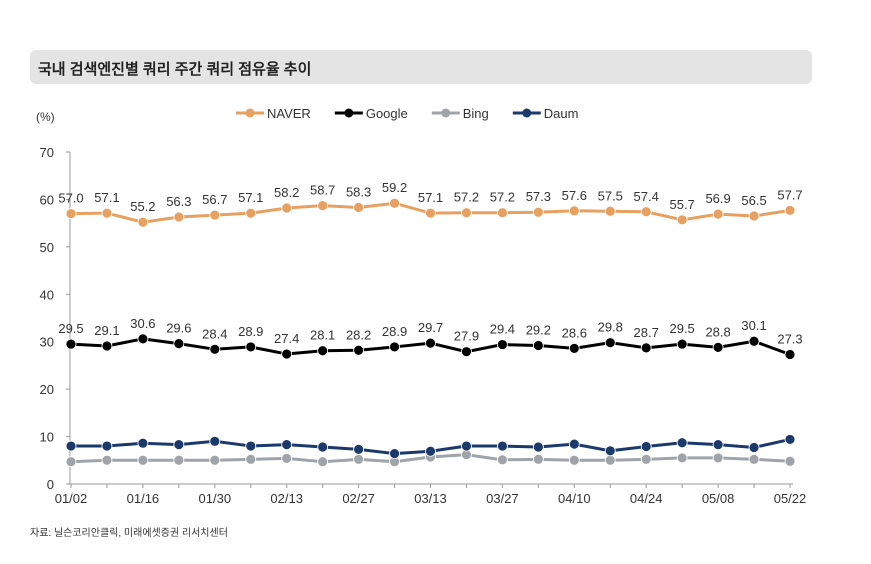 This screenshot has width=871, height=564. I want to click on y-tick-label: 10, so click(47, 437).